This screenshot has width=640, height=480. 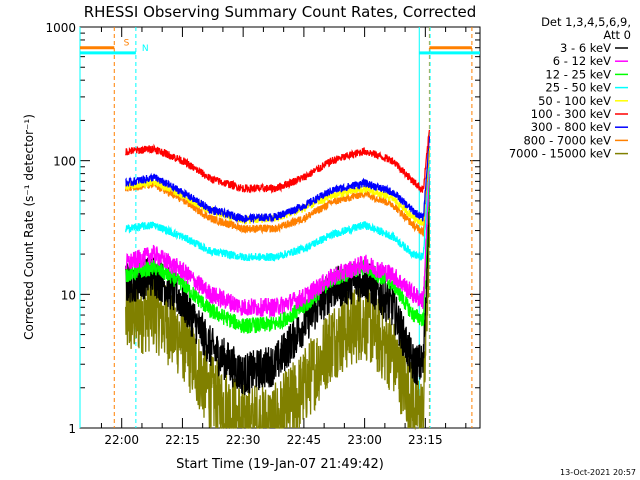 I want to click on legend-header-line: Det 1,3,4,5,6,9,, so click(x=586, y=22).